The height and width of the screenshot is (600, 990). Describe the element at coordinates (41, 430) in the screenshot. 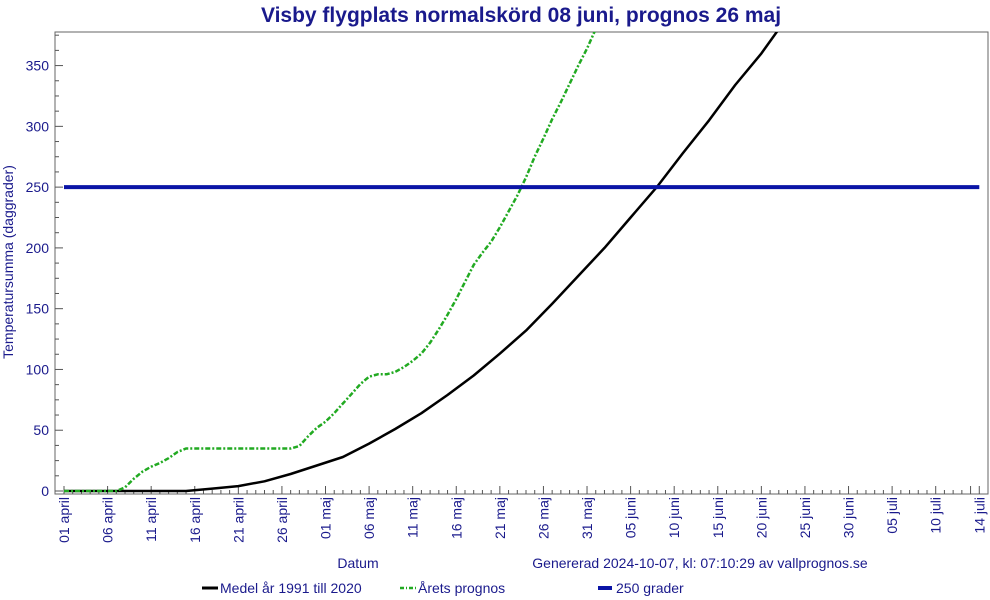

I see `y-tick-label: 50` at that location.